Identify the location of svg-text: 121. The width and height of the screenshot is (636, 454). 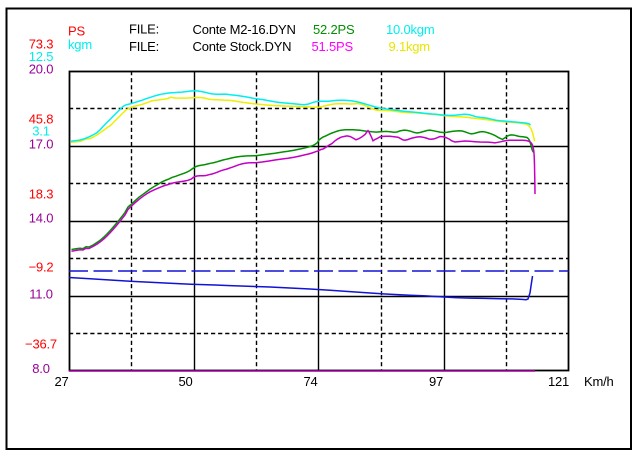
(558, 381).